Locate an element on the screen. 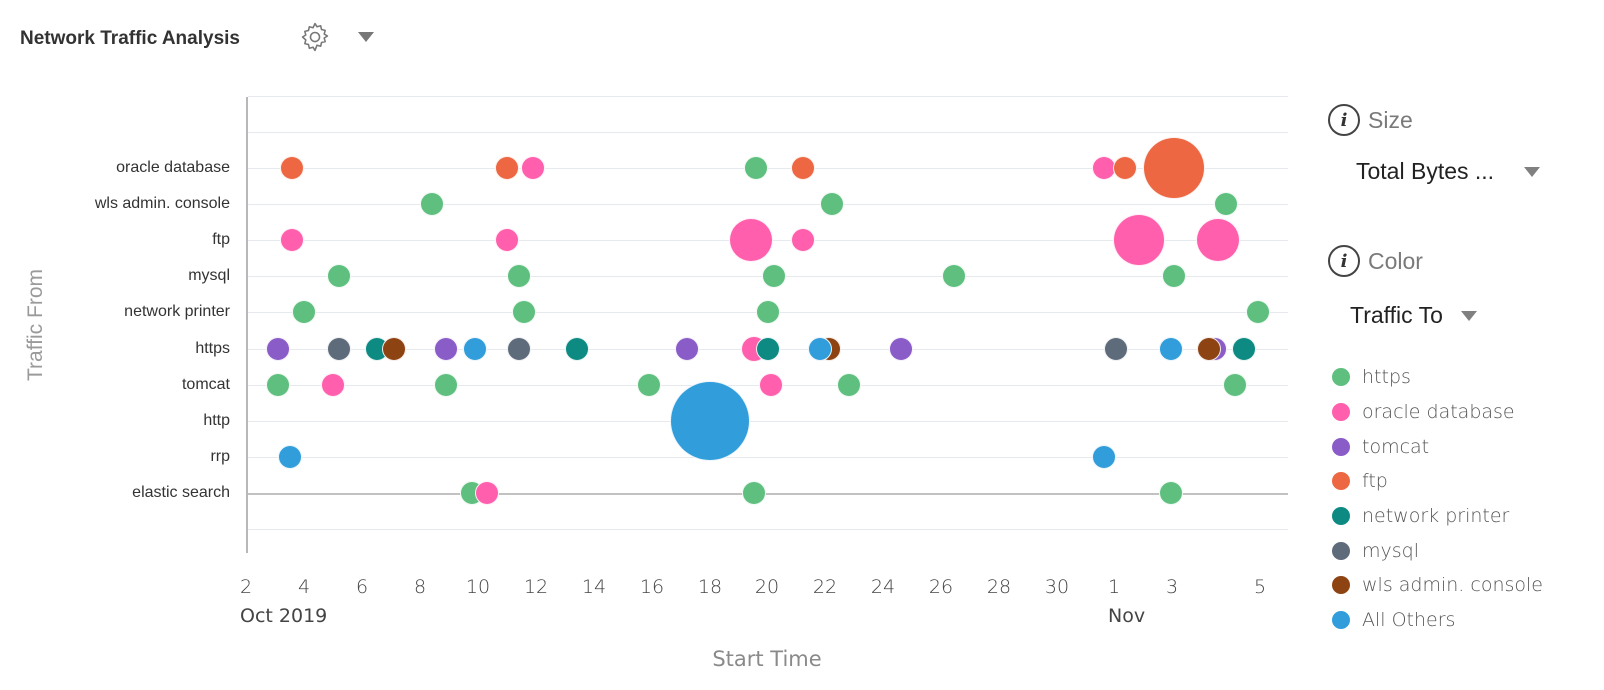  legend-item: wls admin. console is located at coordinates (1437, 585).